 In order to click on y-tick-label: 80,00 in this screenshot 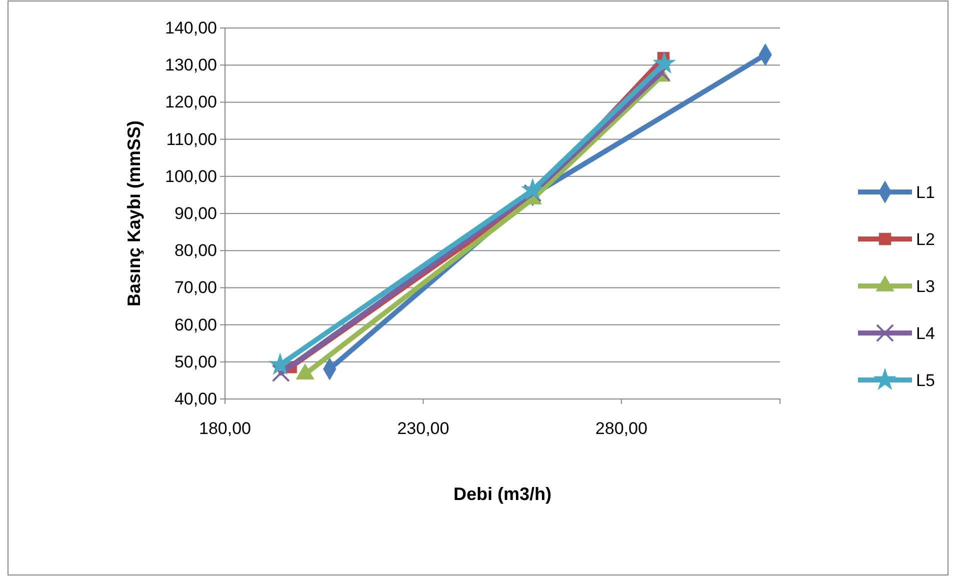, I will do `click(195, 250)`.